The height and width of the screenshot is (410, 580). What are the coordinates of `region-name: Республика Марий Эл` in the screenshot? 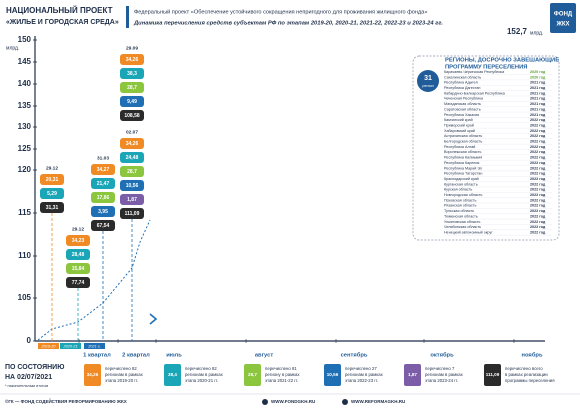 It's located at (463, 168).